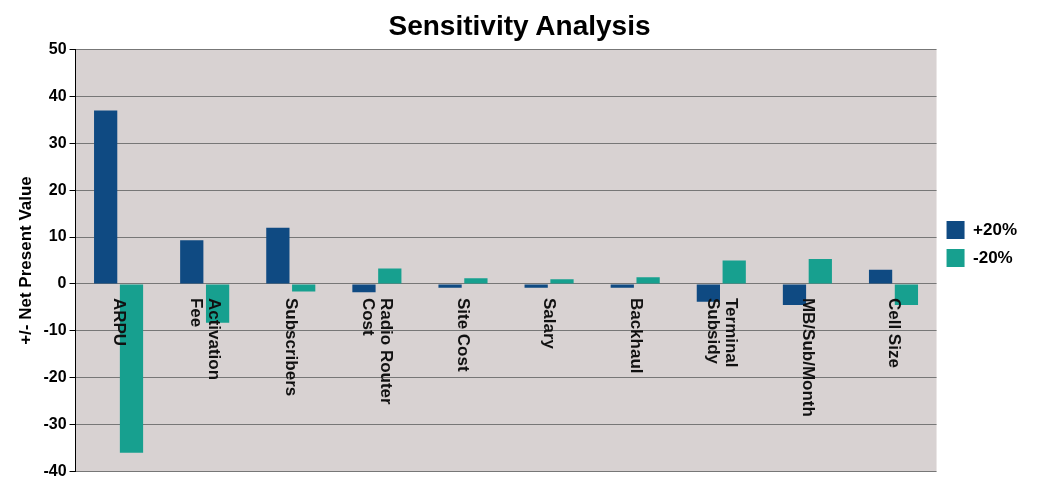 The image size is (1045, 492). What do you see at coordinates (894, 332) in the screenshot?
I see `x-tick-label: Cell Size` at bounding box center [894, 332].